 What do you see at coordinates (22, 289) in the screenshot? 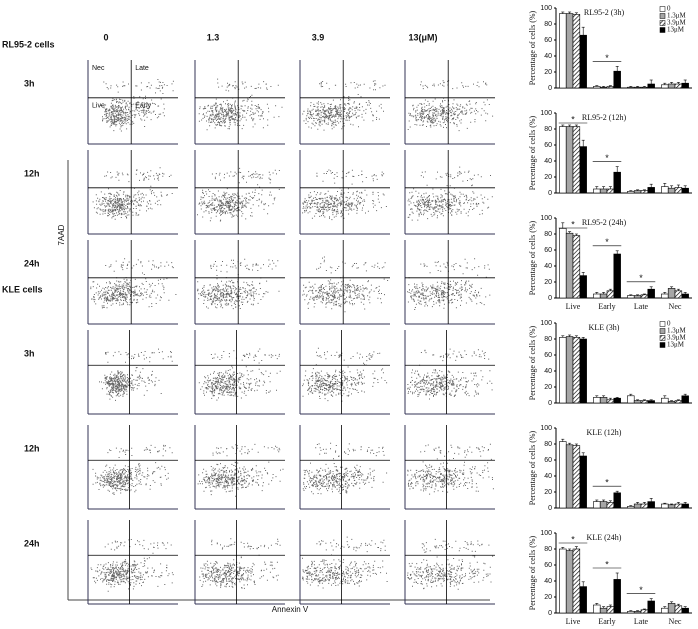
I see `cell-line-label: KLE cells` at bounding box center [22, 289].